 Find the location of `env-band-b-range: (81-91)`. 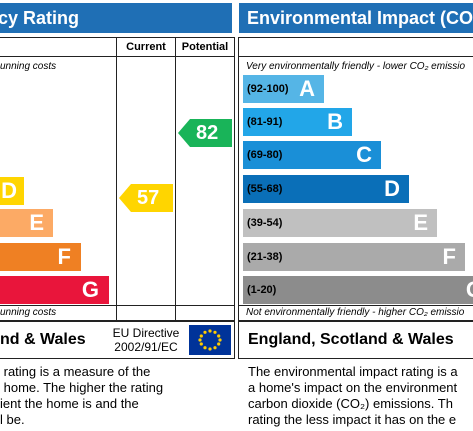

env-band-b-range: (81-91) is located at coordinates (265, 122).